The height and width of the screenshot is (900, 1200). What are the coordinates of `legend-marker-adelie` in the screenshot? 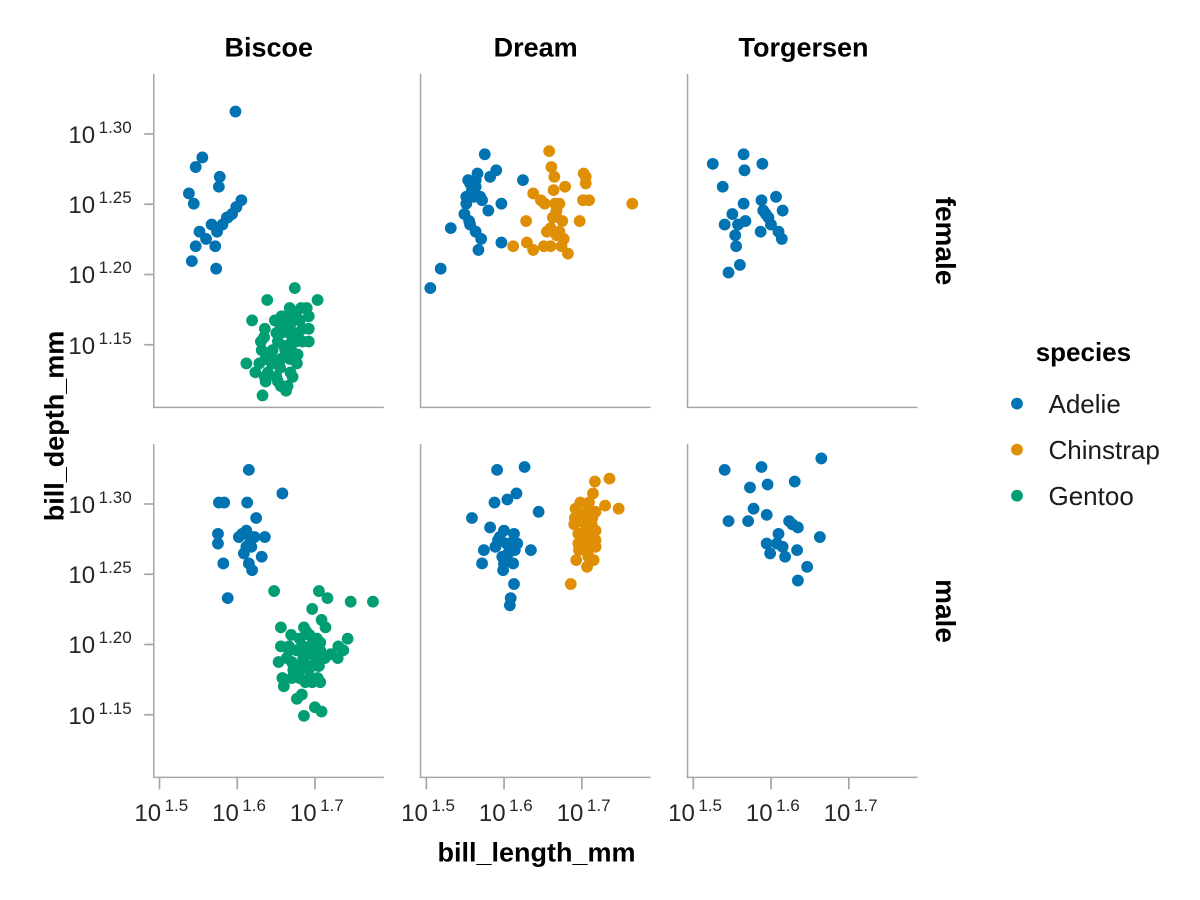 It's located at (1017, 403).